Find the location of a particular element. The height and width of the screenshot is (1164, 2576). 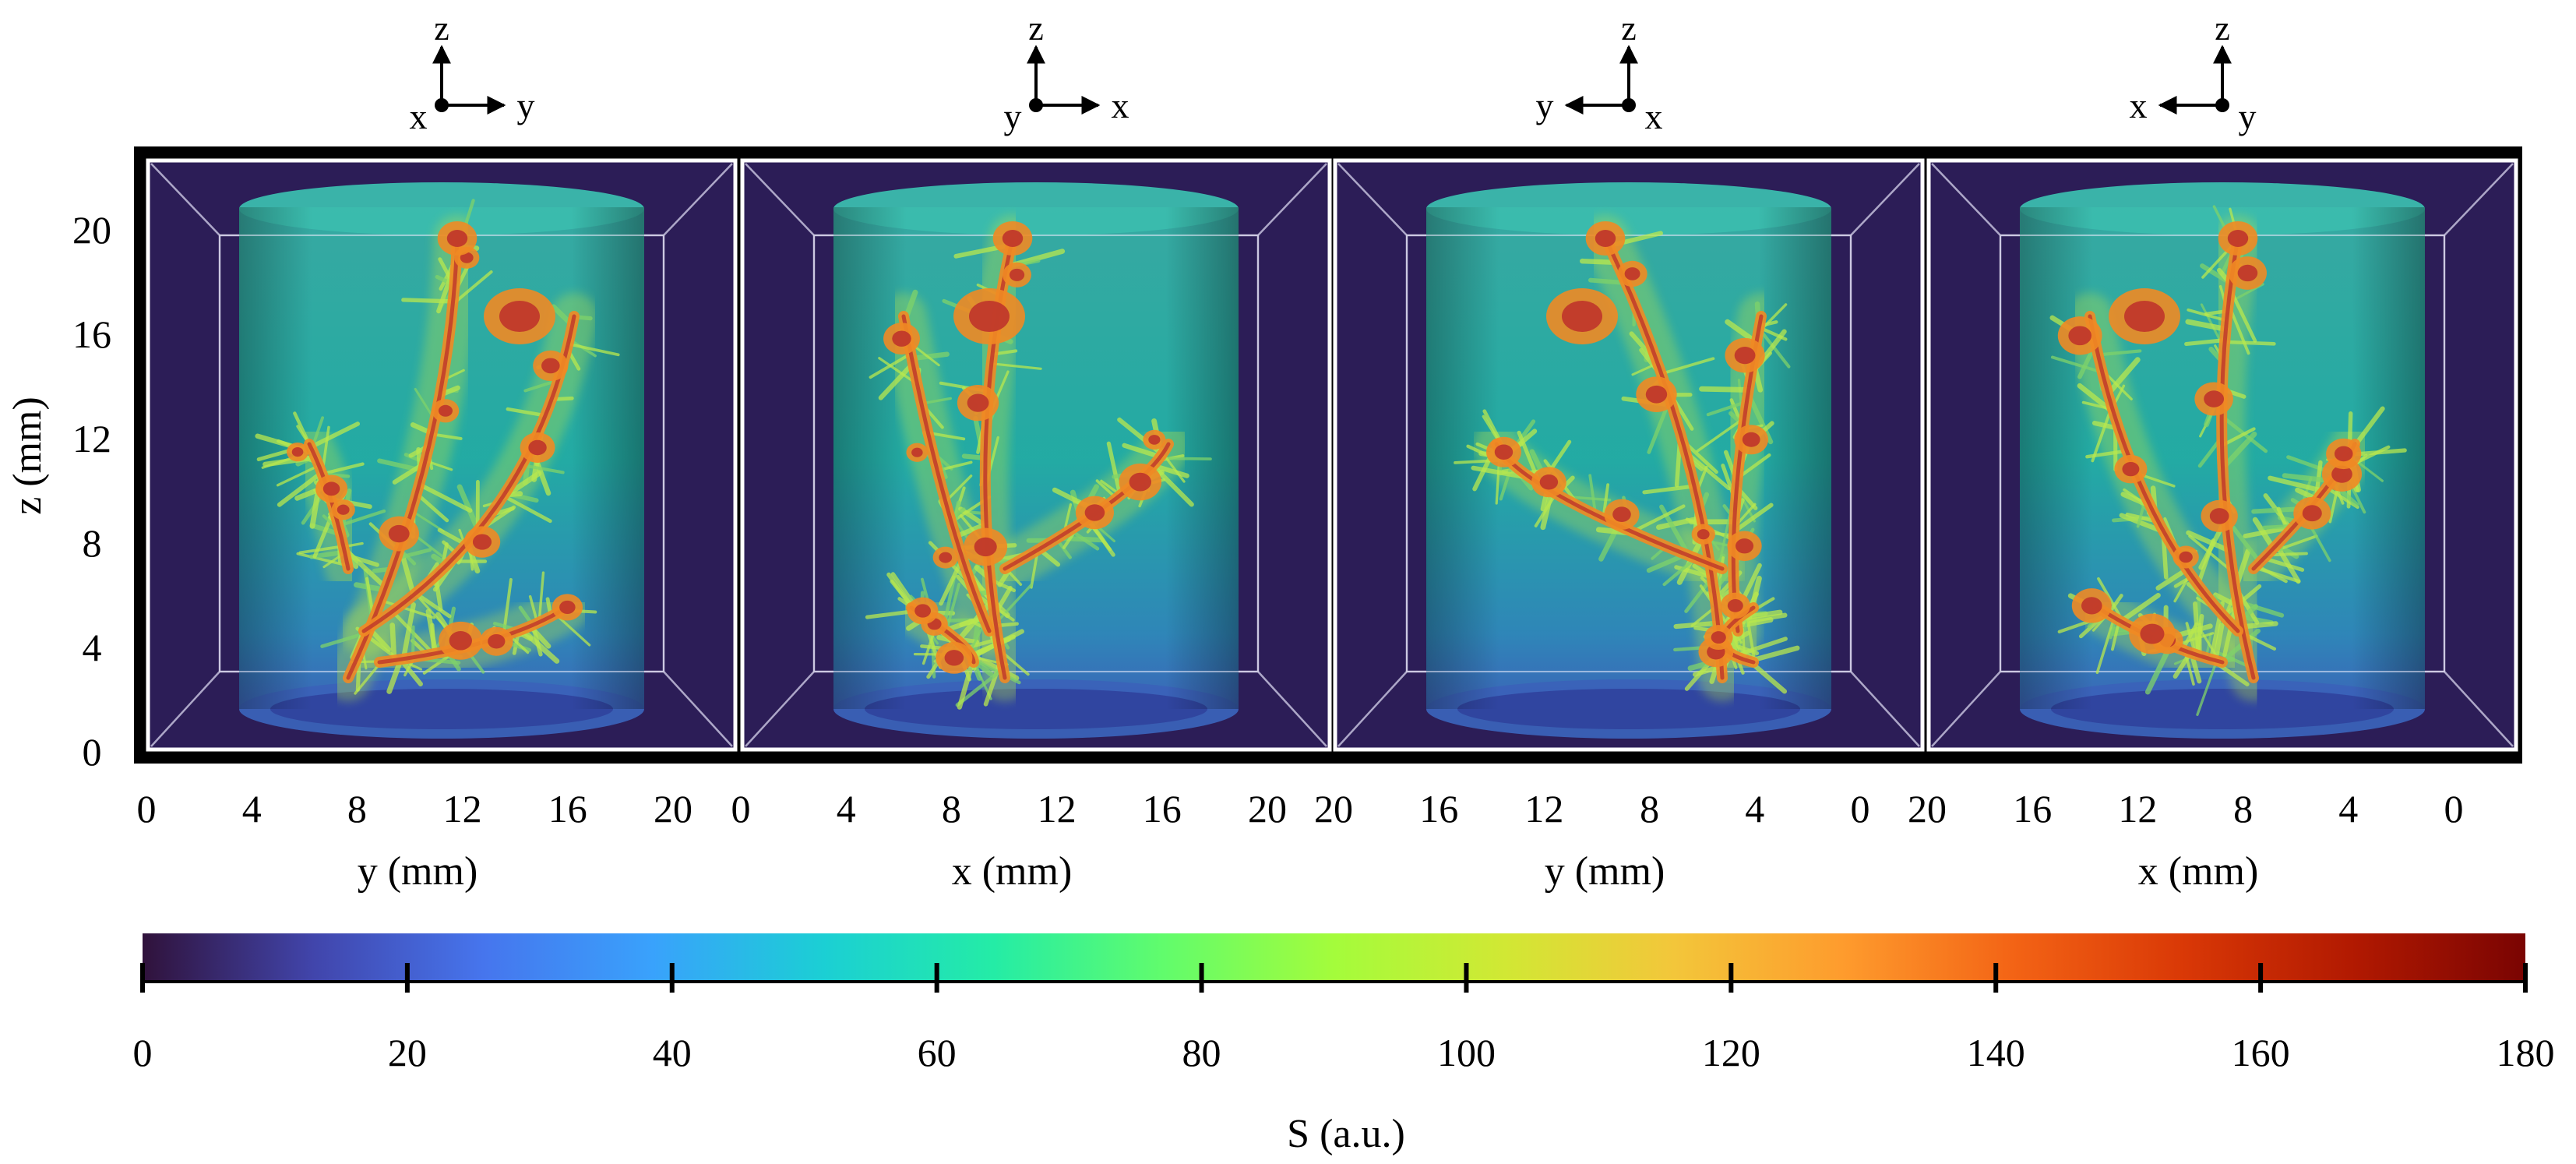

x-axis-label: x (mm) is located at coordinates (2198, 872).